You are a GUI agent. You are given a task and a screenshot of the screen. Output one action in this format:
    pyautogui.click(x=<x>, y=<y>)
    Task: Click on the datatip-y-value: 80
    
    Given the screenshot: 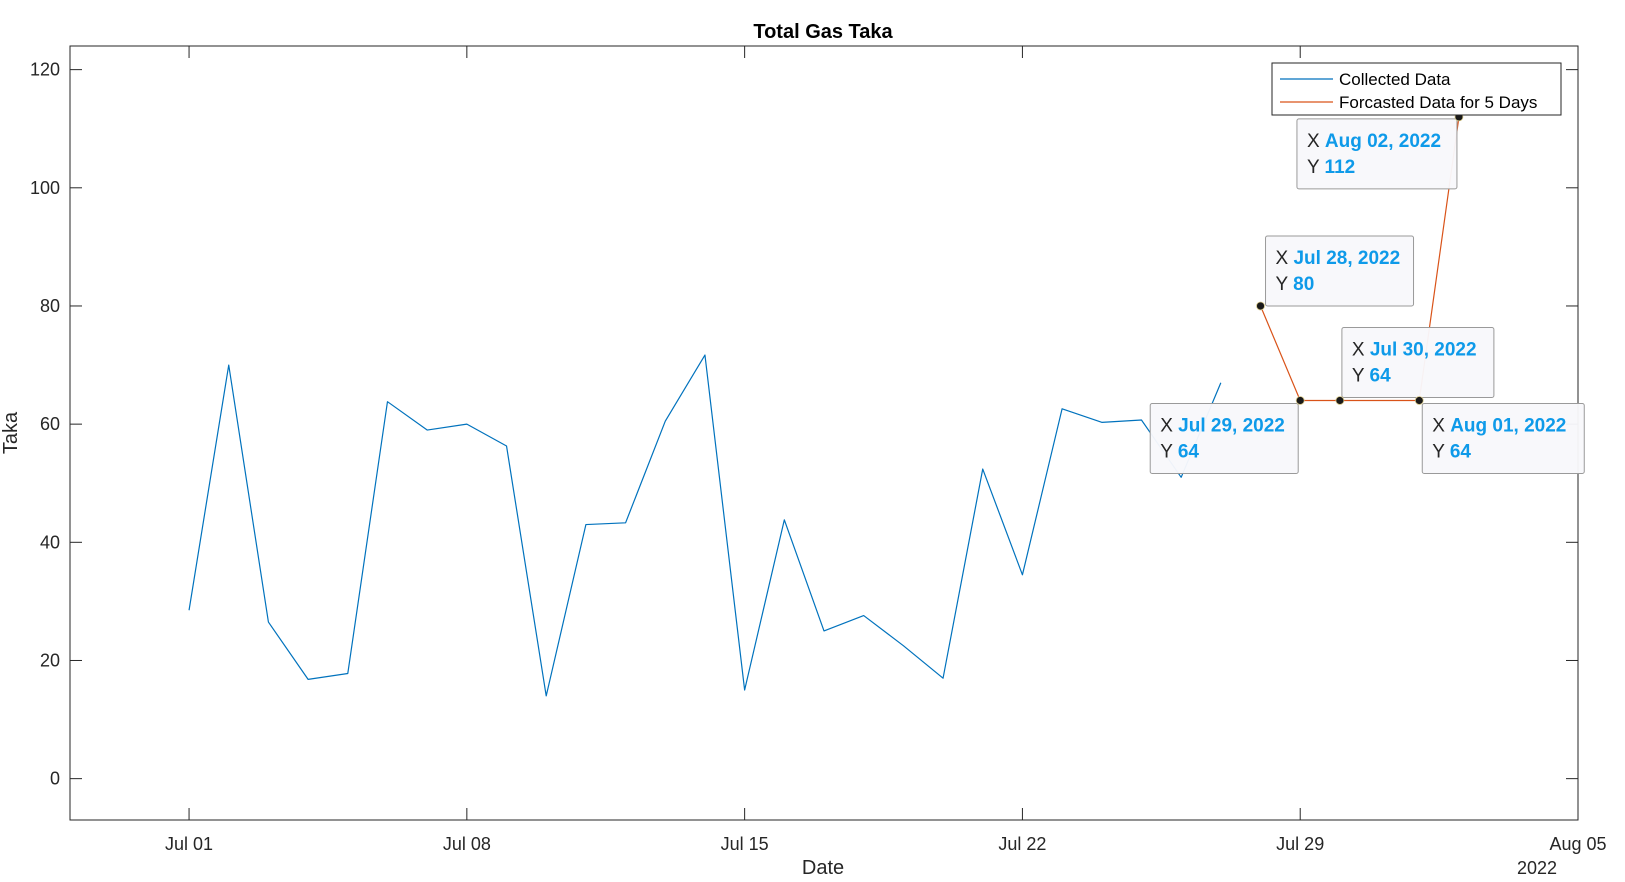 What is the action you would take?
    pyautogui.click(x=1303, y=284)
    